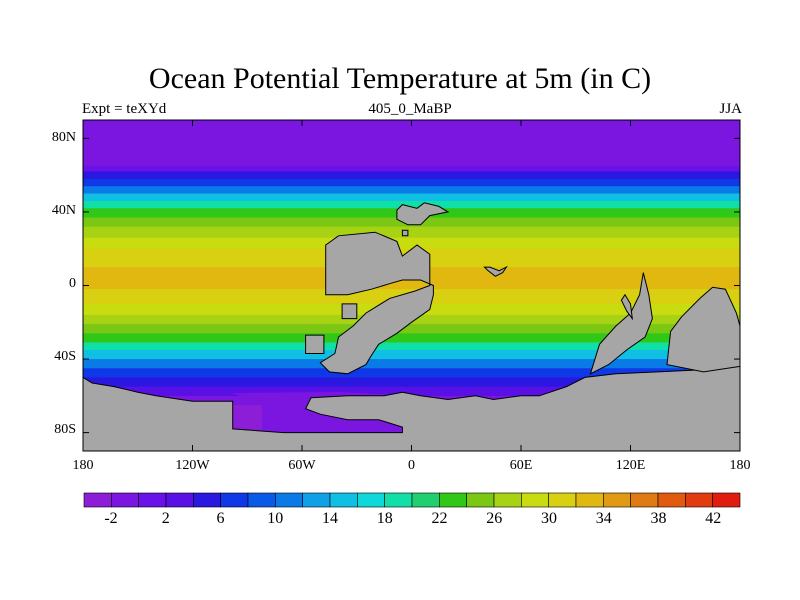 The image size is (800, 600). Describe the element at coordinates (165, 518) in the screenshot. I see `colorbar-label: 2` at that location.